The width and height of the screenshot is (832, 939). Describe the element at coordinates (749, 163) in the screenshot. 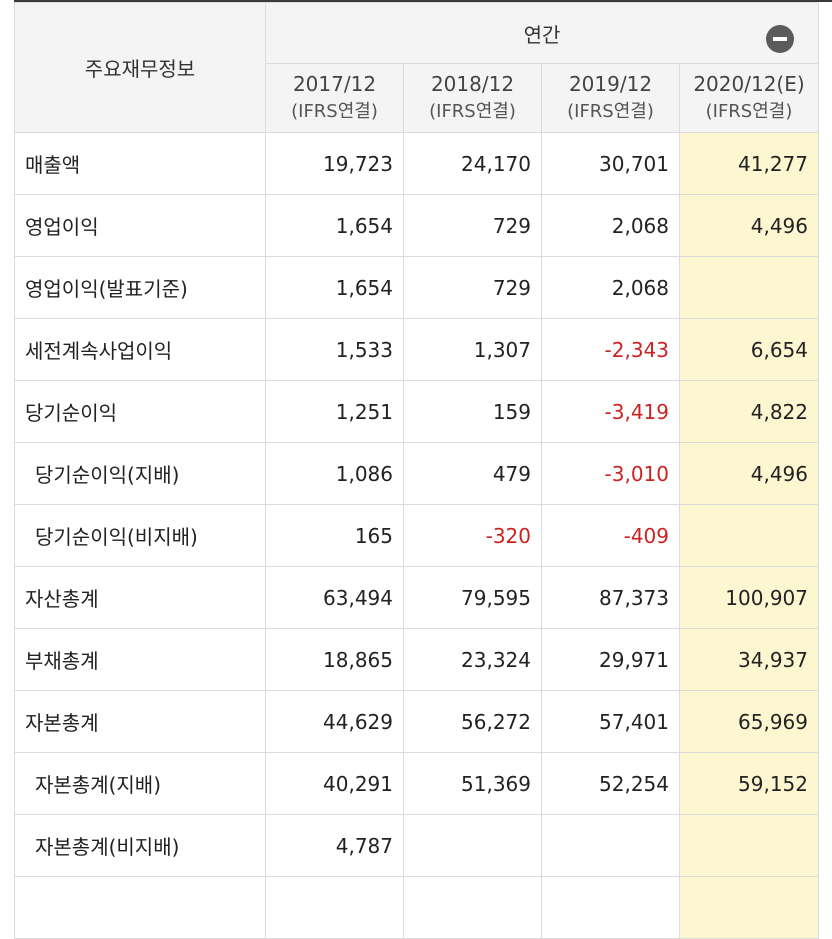

I see `value-cell: 41,277` at that location.